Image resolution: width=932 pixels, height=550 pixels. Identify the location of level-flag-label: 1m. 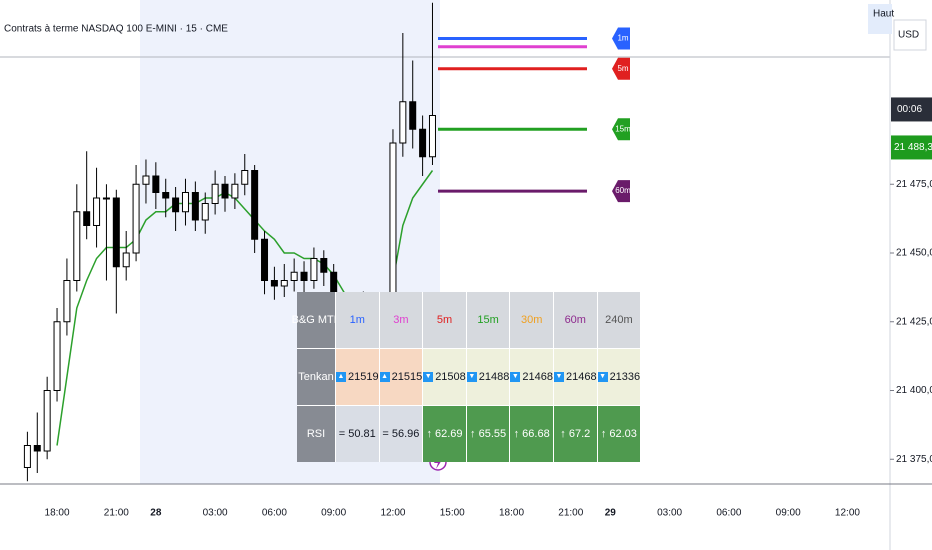
(622, 38).